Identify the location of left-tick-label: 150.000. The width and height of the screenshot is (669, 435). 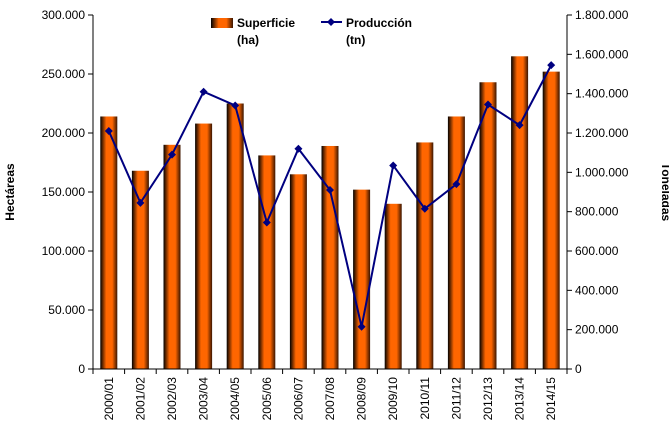
(64, 192).